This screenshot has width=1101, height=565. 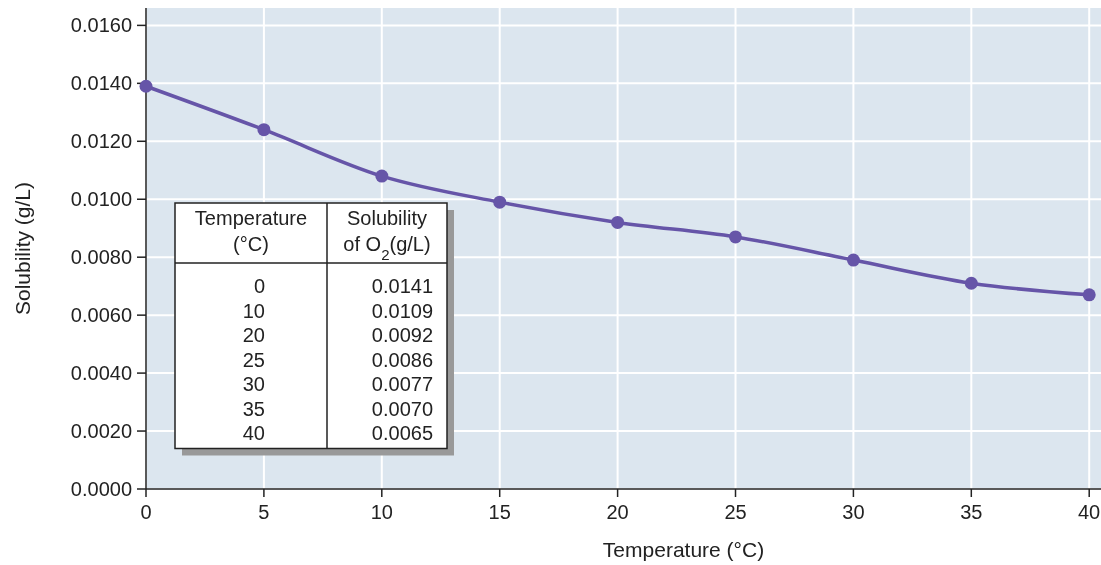 I want to click on y-tick-label: 0.0040, so click(x=101, y=373).